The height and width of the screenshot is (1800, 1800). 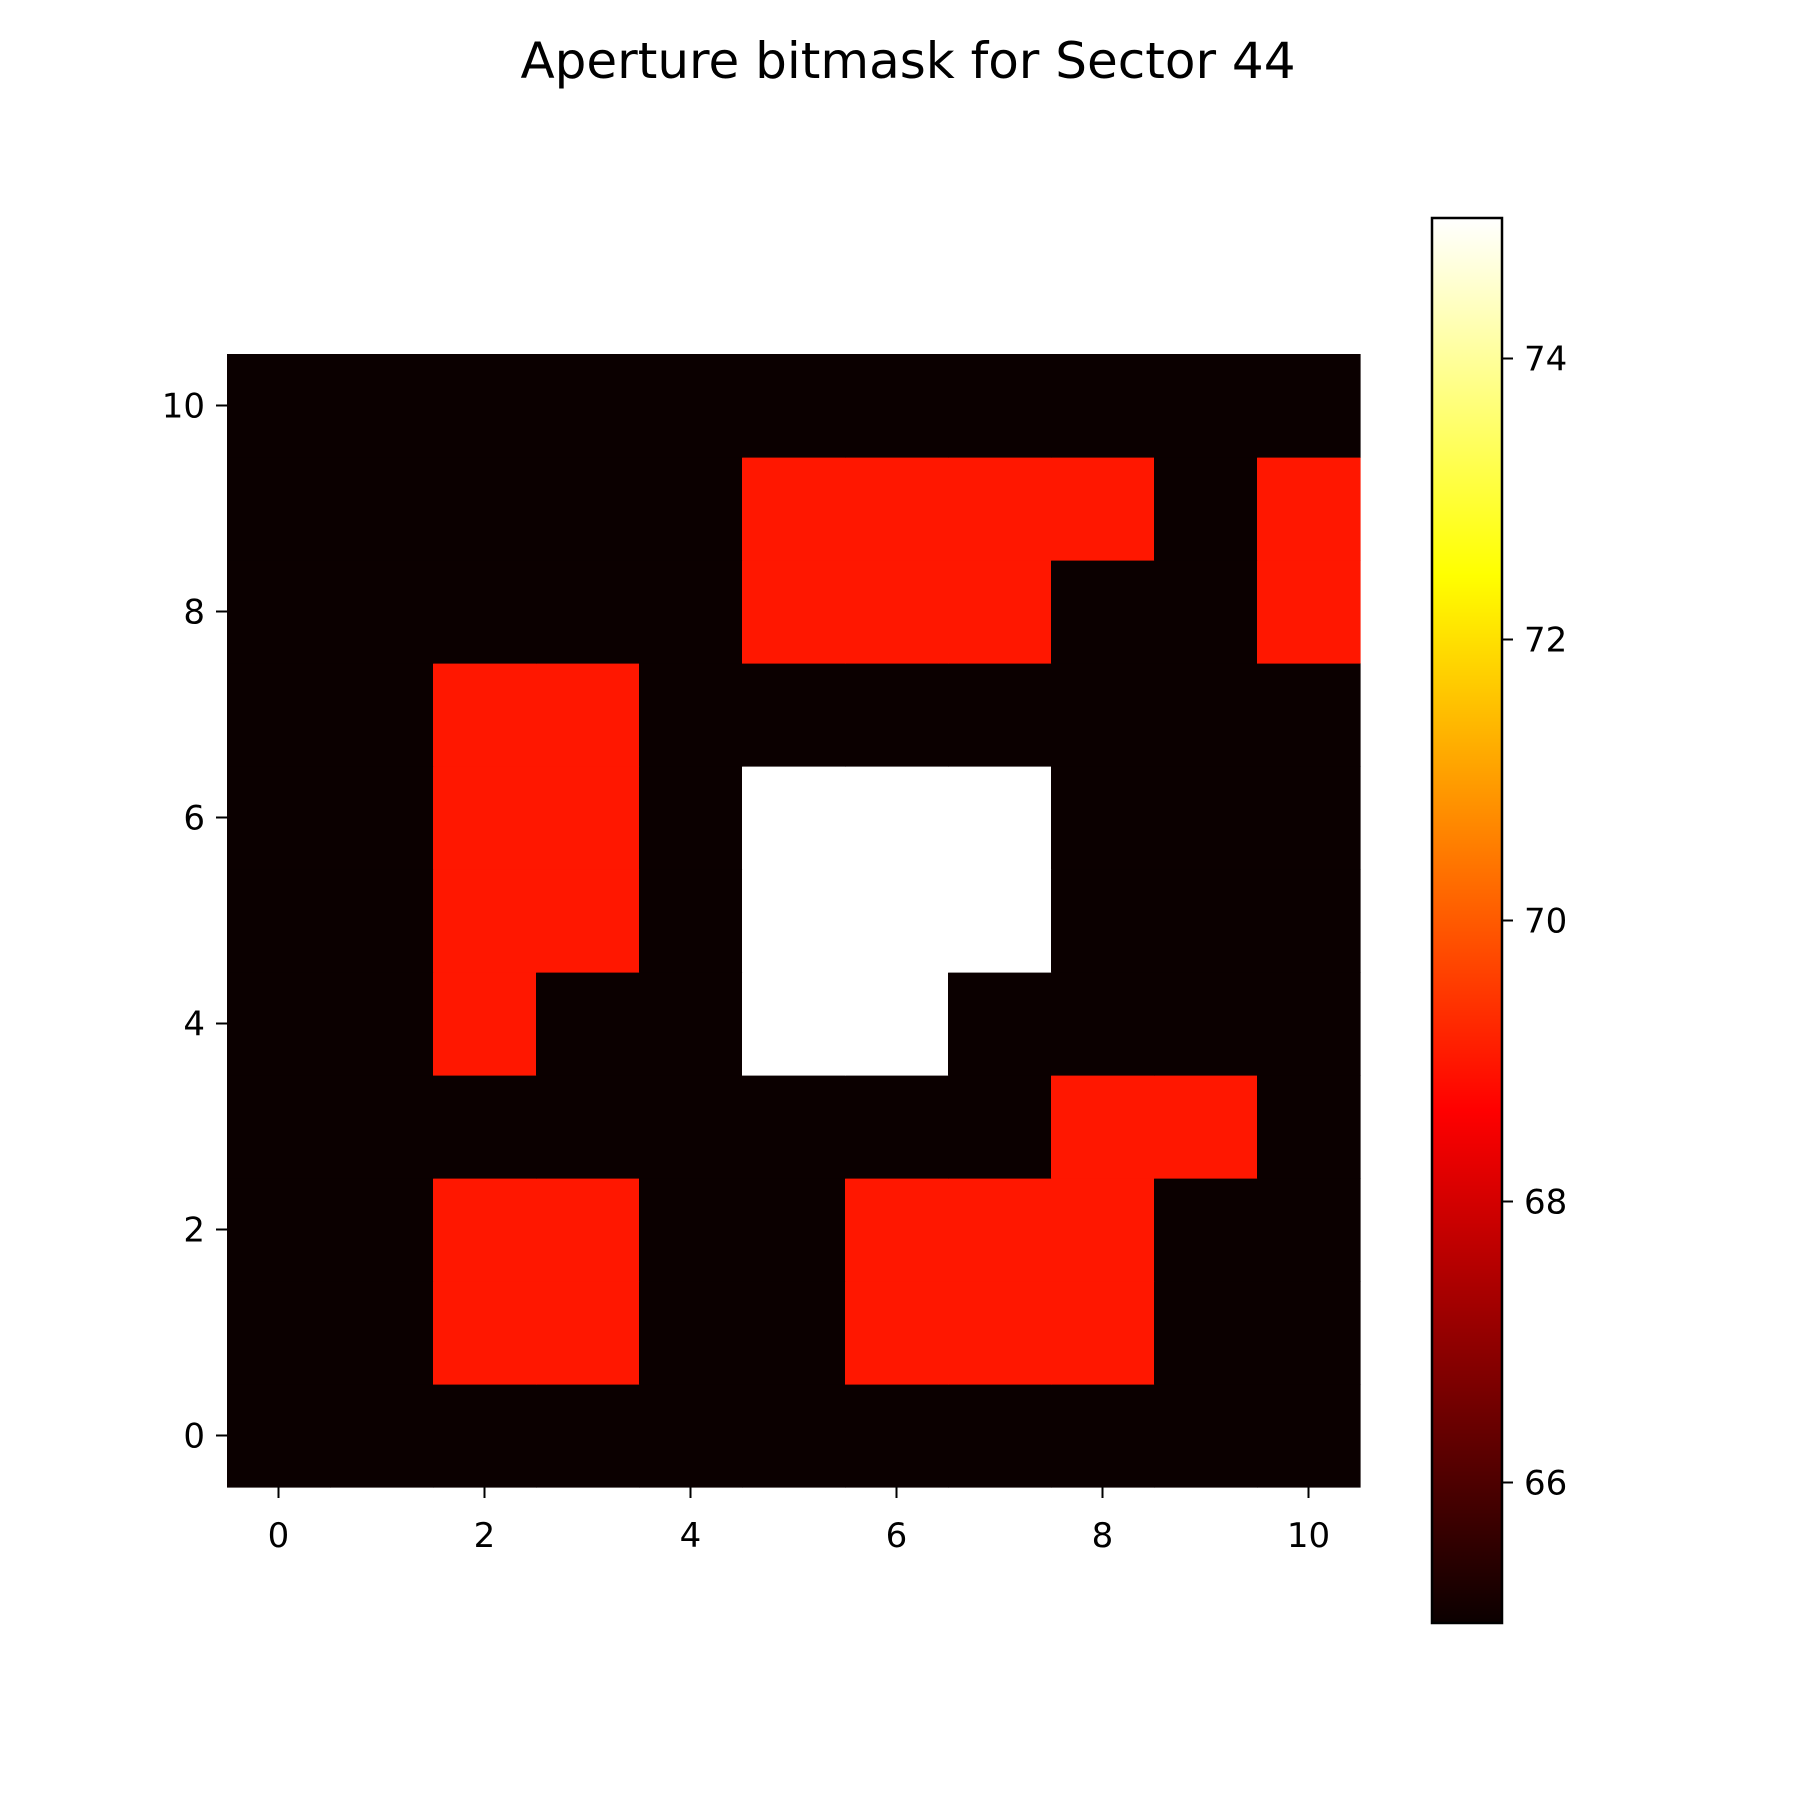 What do you see at coordinates (799, 1521) in the screenshot?
I see `x-axis: 0 2 4 6 8 10` at bounding box center [799, 1521].